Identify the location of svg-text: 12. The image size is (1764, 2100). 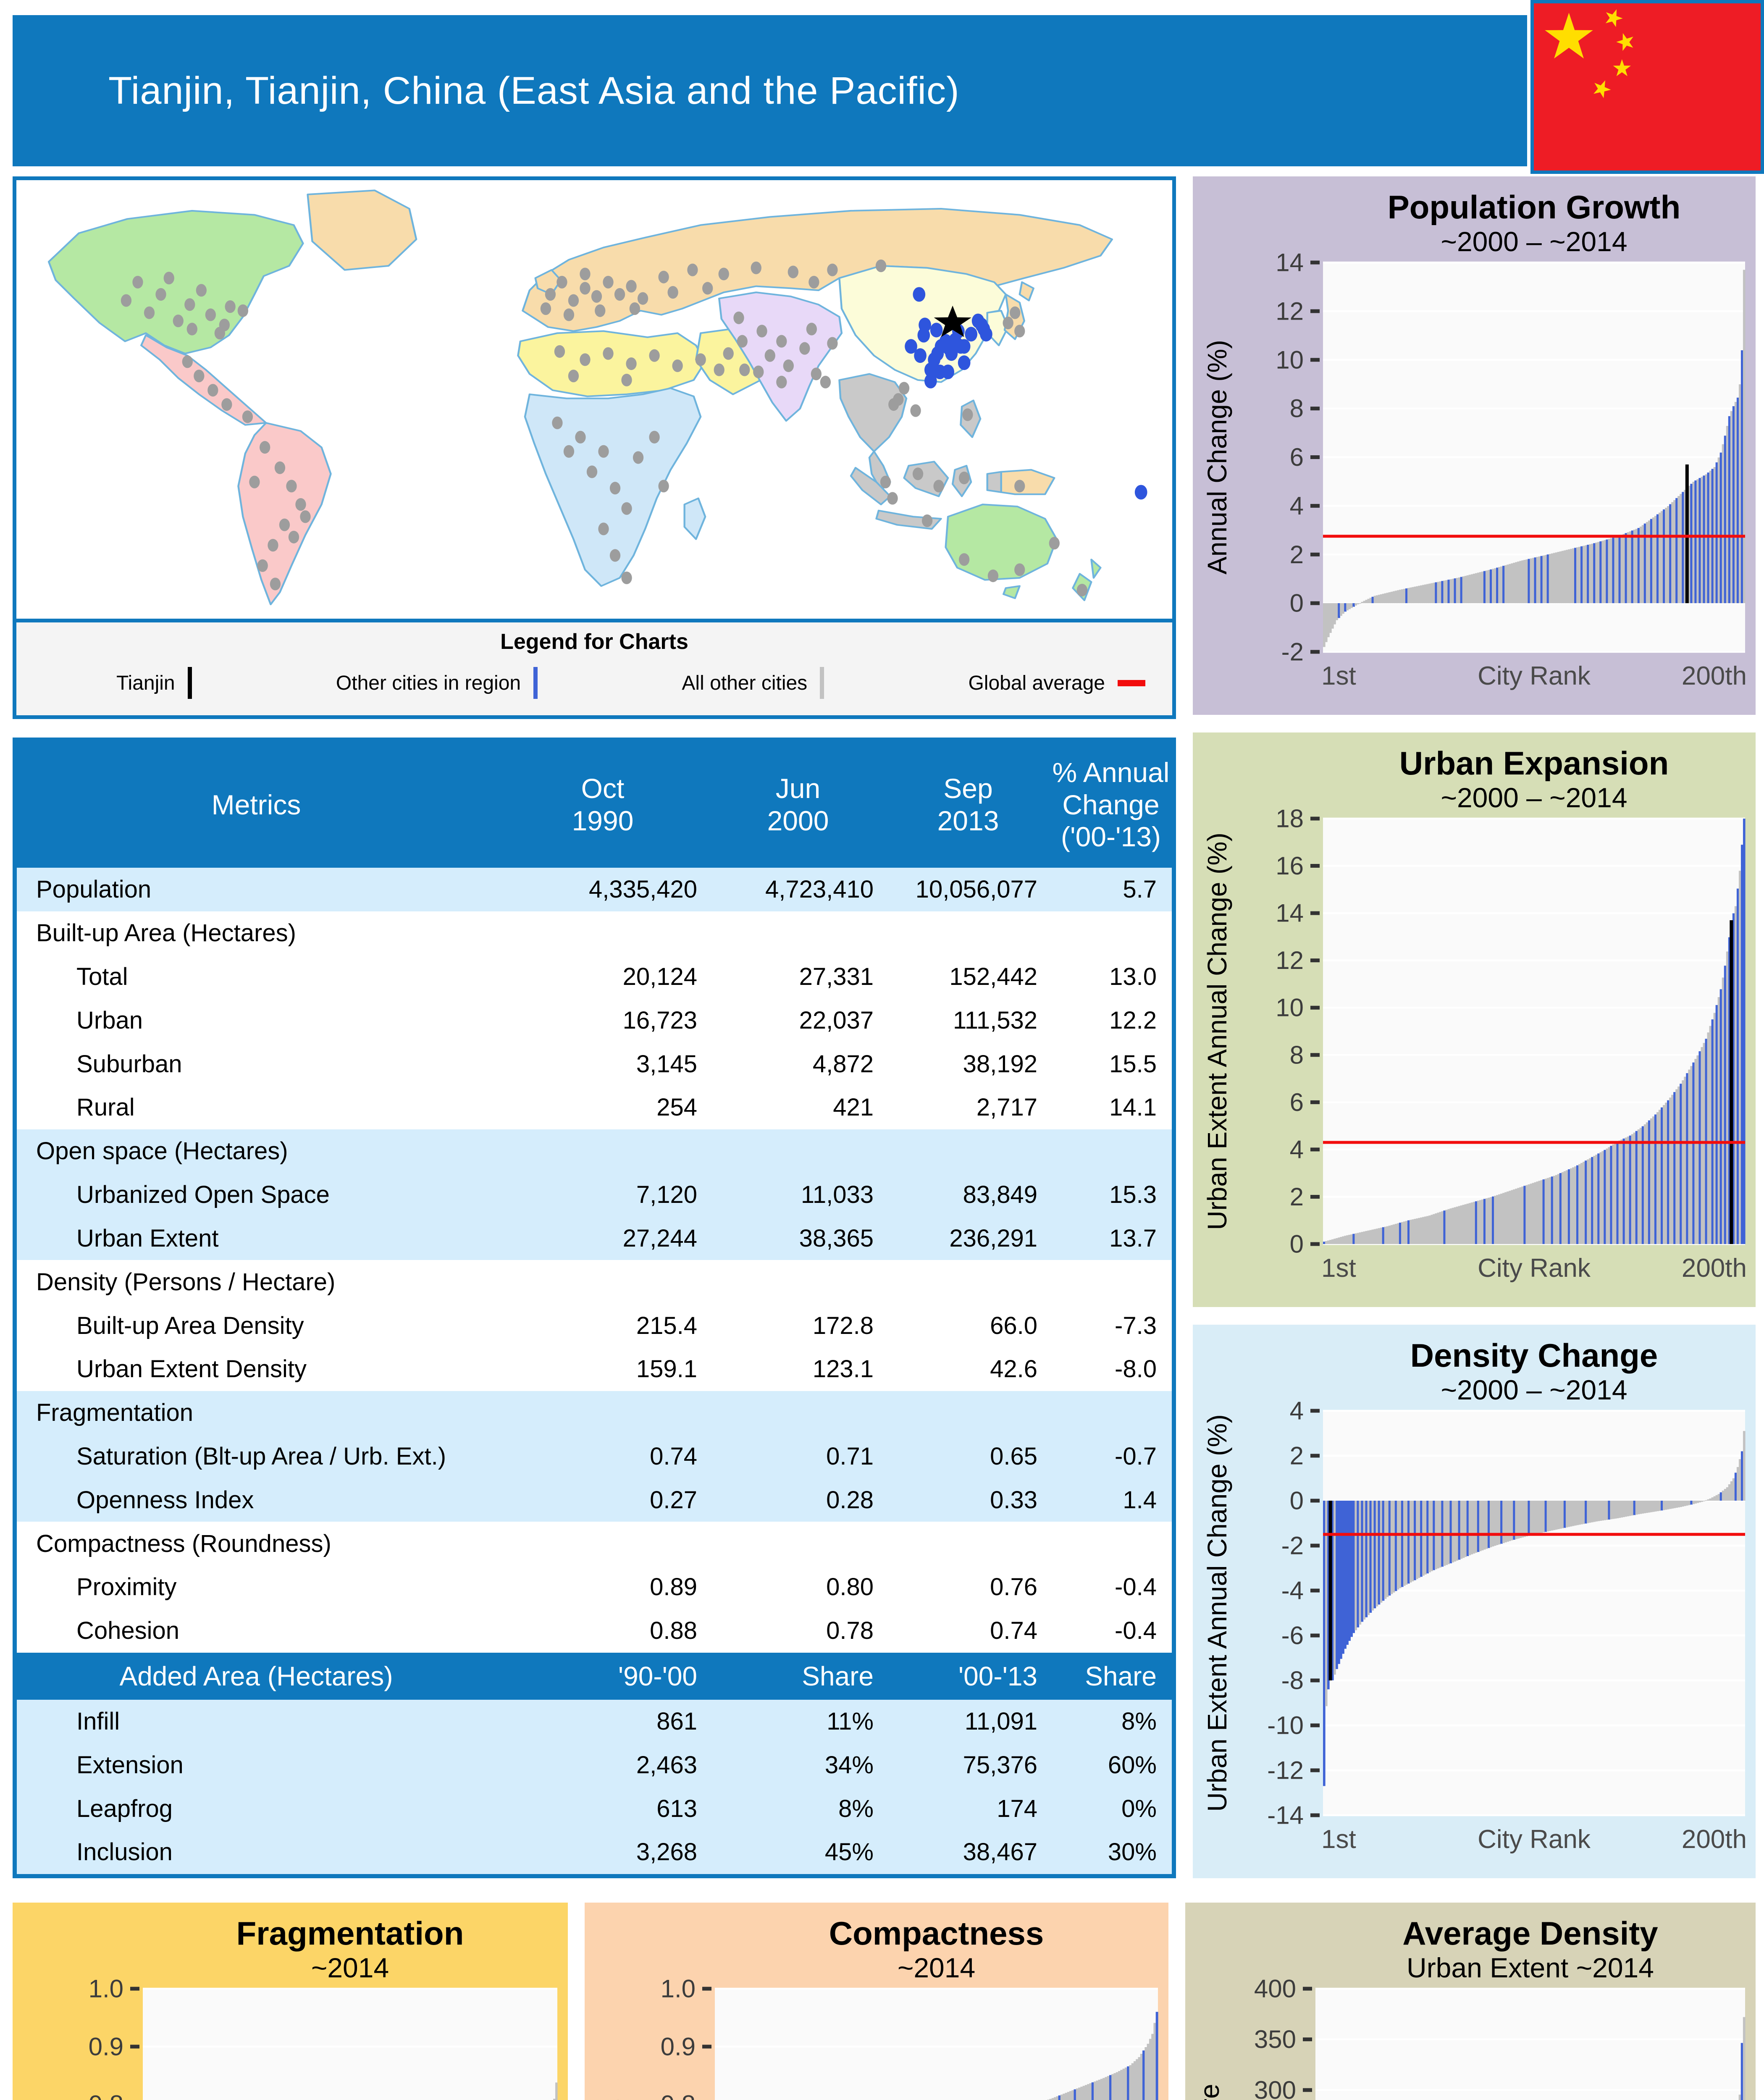
(1290, 311).